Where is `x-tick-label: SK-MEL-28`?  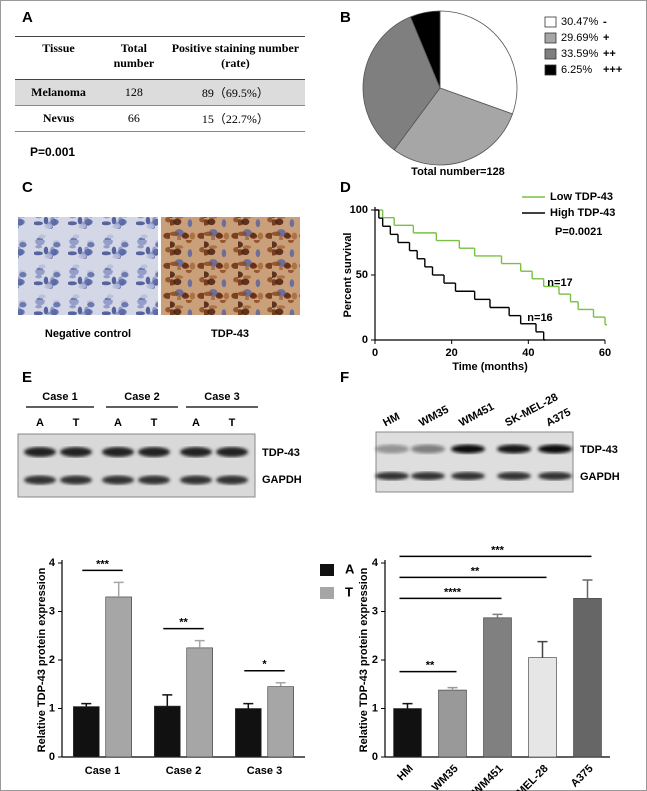
x-tick-label: SK-MEL-28 is located at coordinates (526, 777).